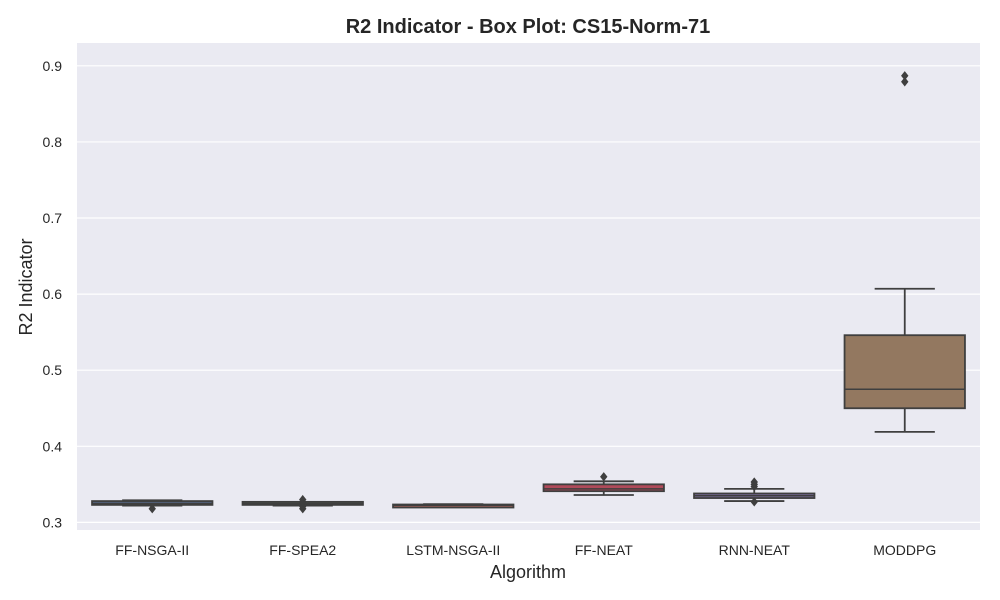 This screenshot has height=600, width=1000. Describe the element at coordinates (53, 446) in the screenshot. I see `y-tick-label: 0.4` at that location.